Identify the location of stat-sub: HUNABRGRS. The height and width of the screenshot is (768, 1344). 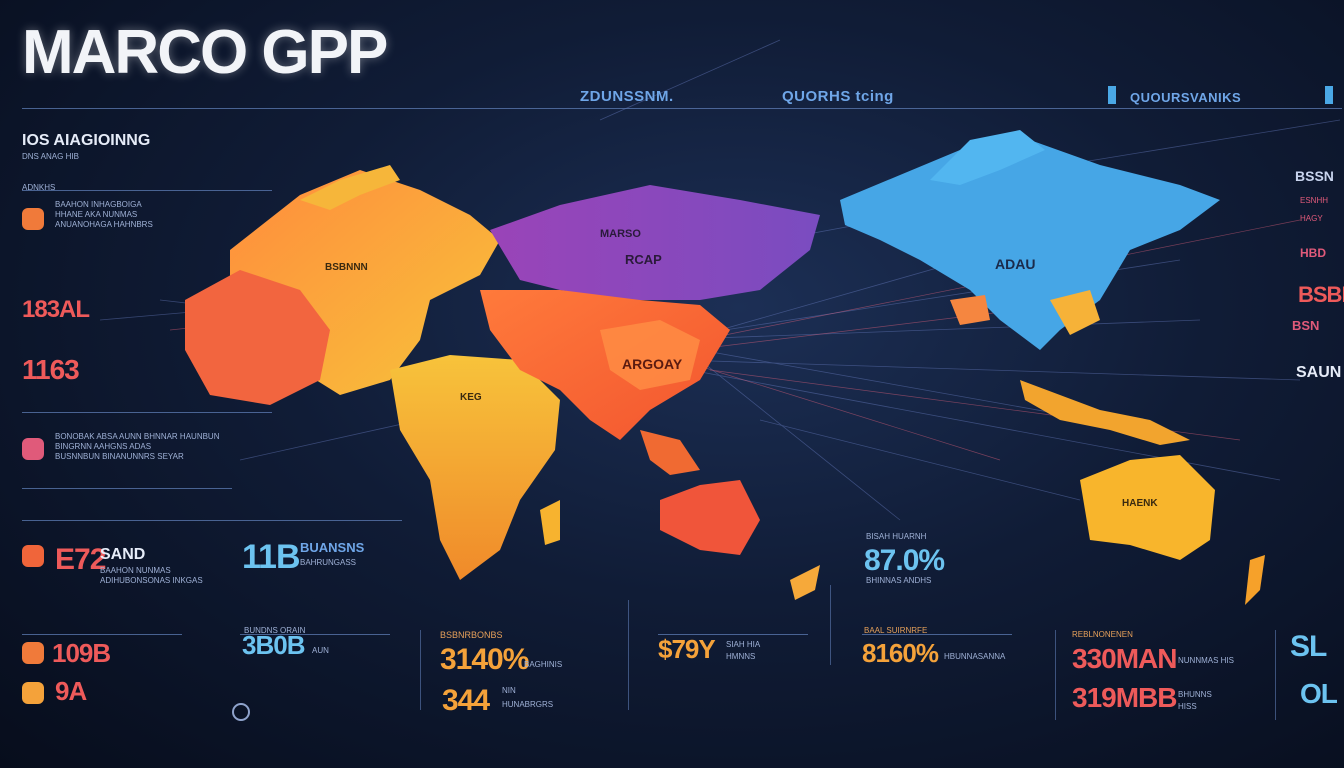
(528, 704).